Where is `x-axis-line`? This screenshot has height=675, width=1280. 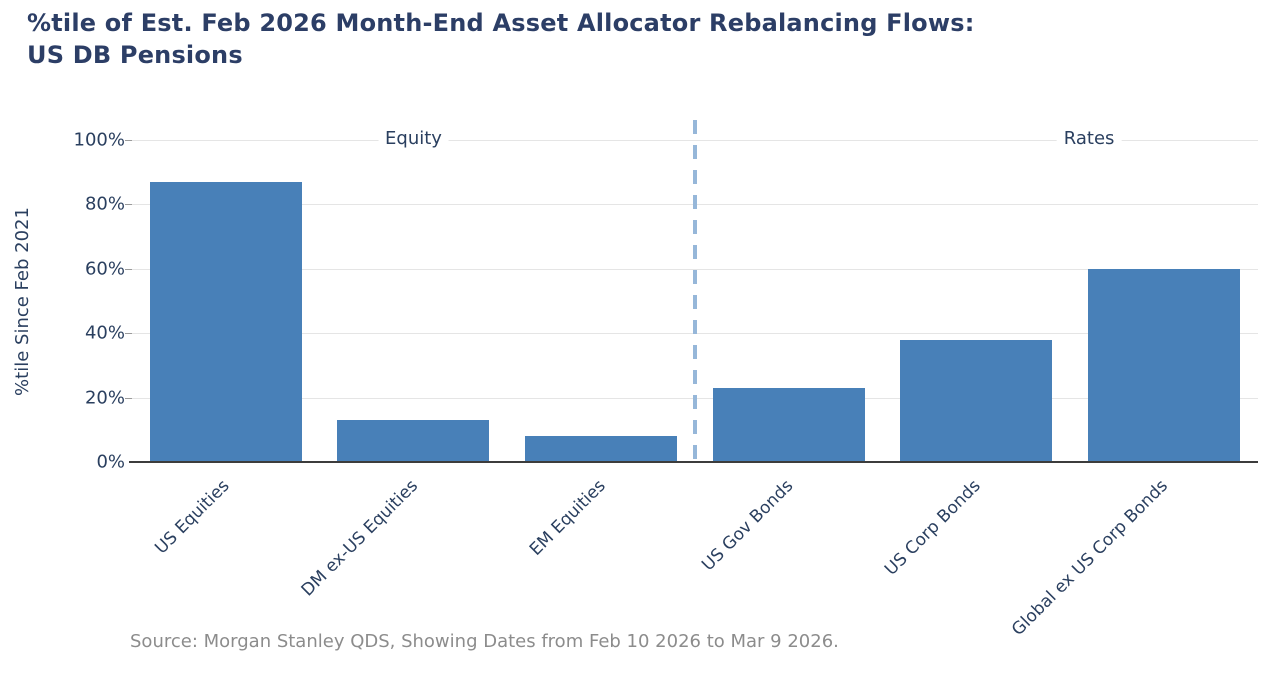
x-axis-line is located at coordinates (693, 462).